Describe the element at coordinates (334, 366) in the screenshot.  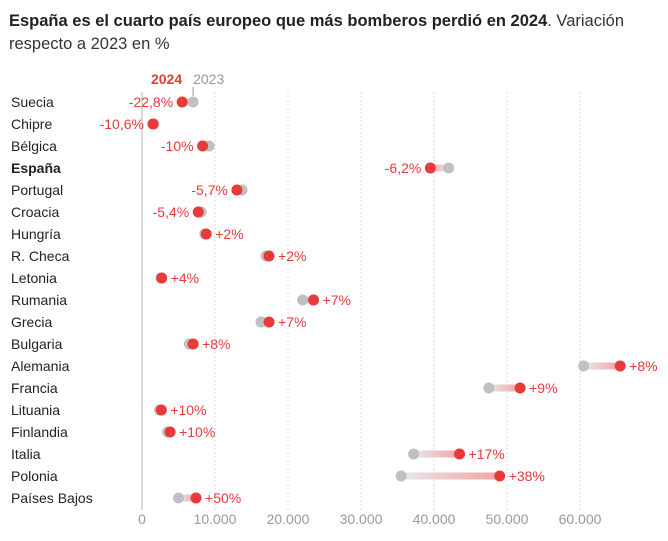
I see `country-row: Alemania +8%` at that location.